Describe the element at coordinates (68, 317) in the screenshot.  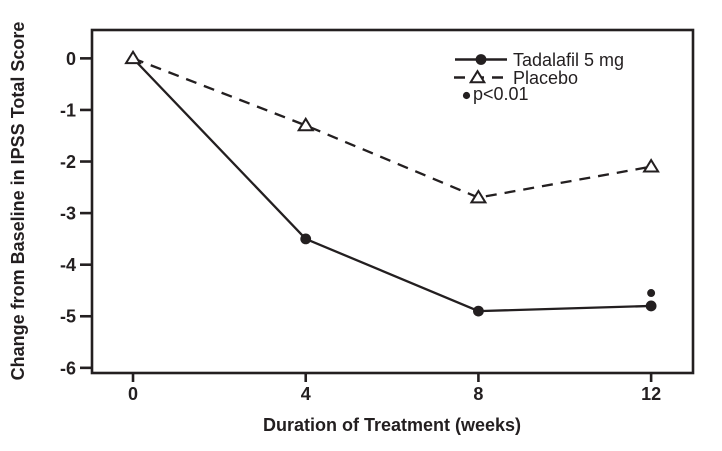
I see `y-tick-label: -5` at that location.